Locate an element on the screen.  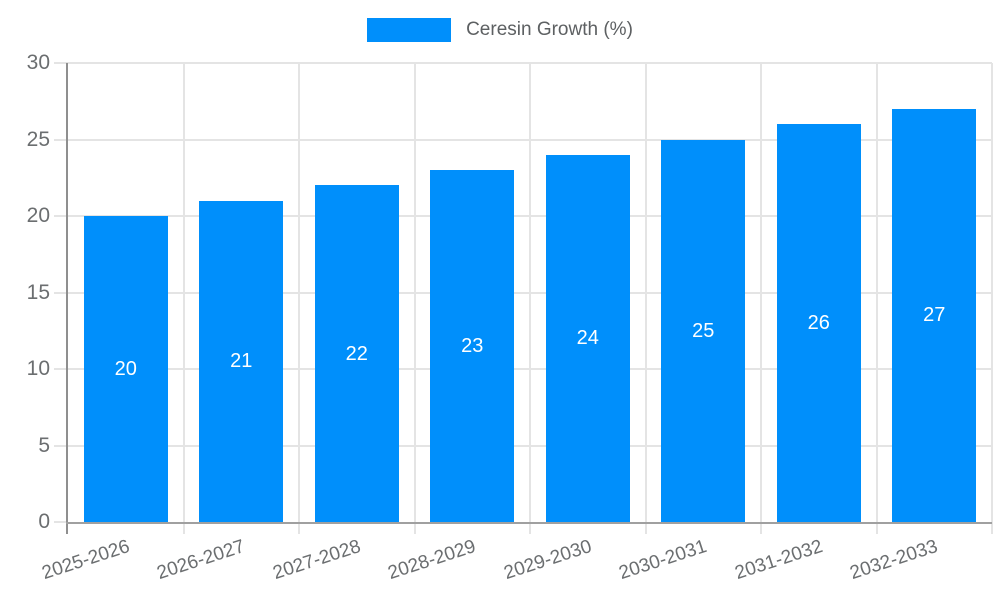
y-axis-tick-label: 25 is located at coordinates (38, 139).